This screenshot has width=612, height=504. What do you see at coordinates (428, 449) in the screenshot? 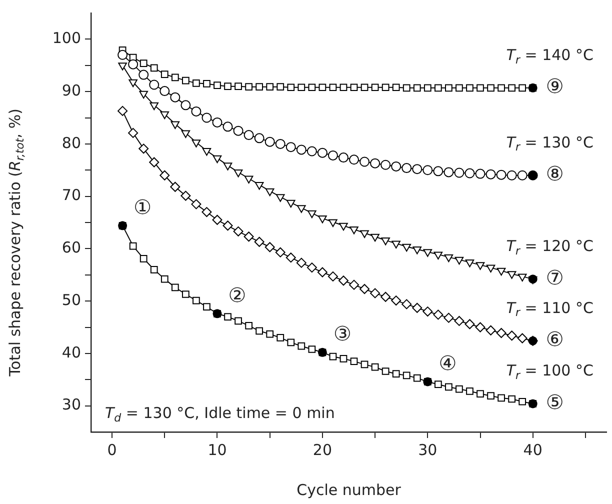
I see `x-tick-label: 30` at bounding box center [428, 449].